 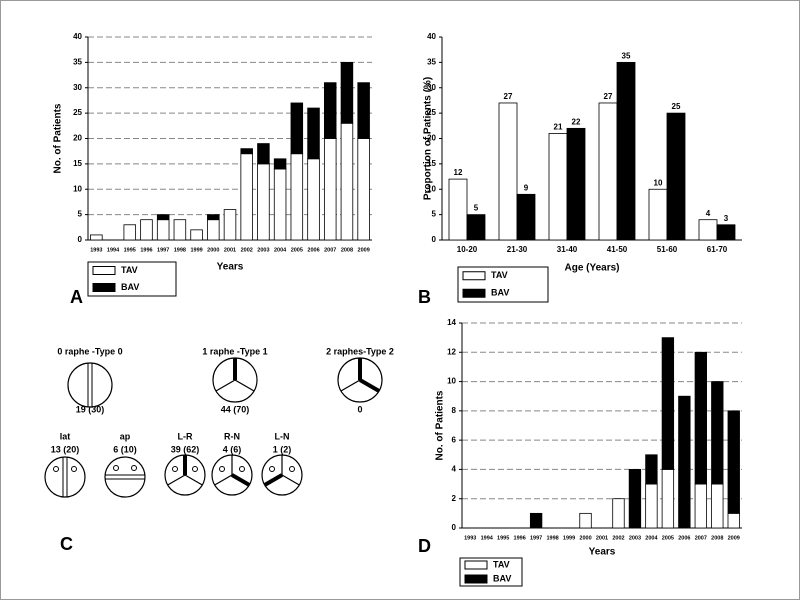 What do you see at coordinates (676, 106) in the screenshot?
I see `data-label: 25` at bounding box center [676, 106].